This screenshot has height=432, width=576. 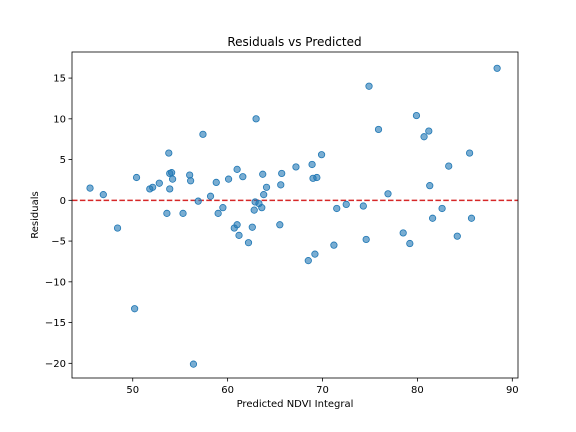 I want to click on y-tick-label: 0, so click(x=63, y=201).